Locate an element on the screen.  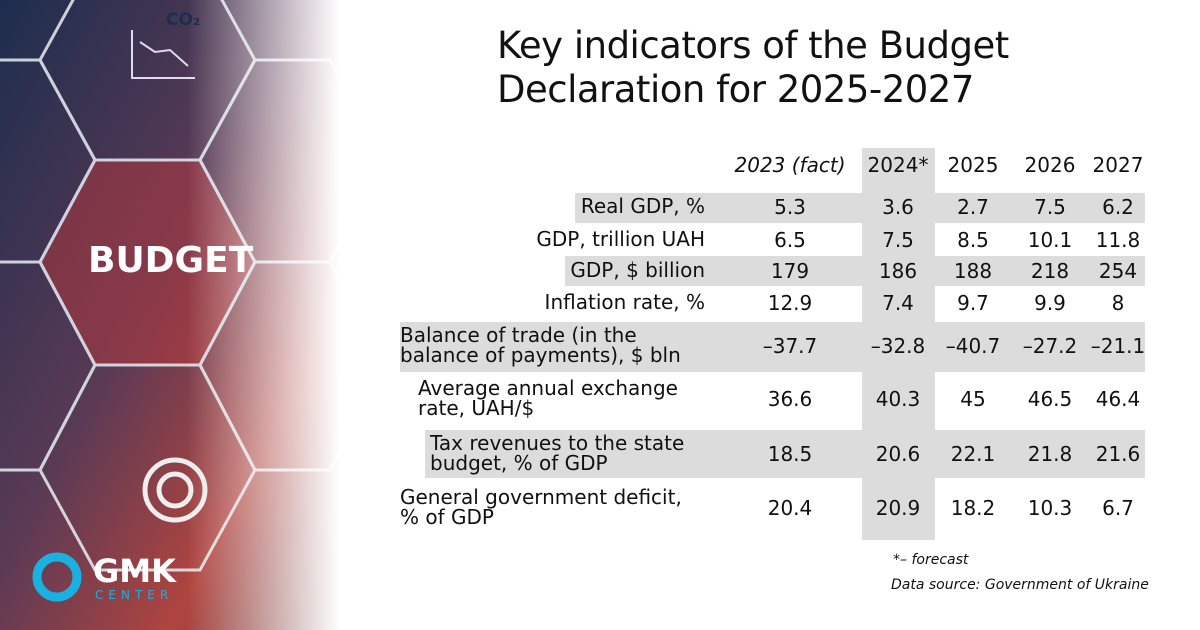
cell-value: 5.3 is located at coordinates (790, 207).